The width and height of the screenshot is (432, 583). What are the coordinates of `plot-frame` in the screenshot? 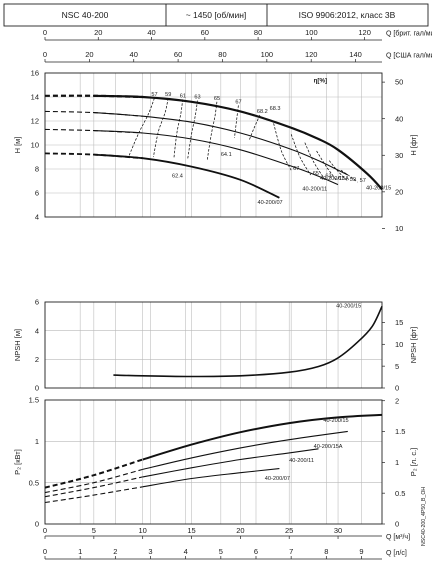 It's located at (213, 345).